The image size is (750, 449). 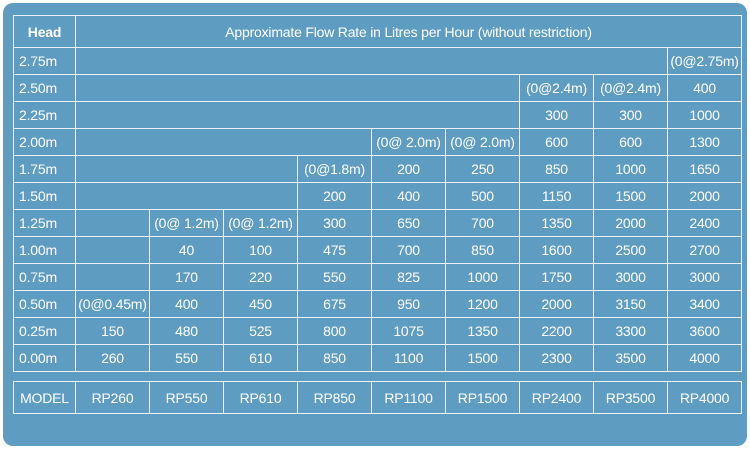 What do you see at coordinates (482, 304) in the screenshot?
I see `flow-rate-cell: 1200` at bounding box center [482, 304].